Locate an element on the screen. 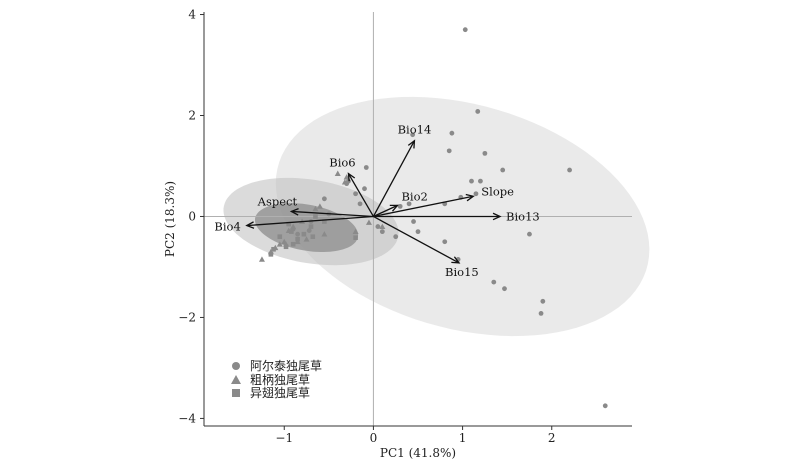  legend-label-anomalus: 异翅独尾草 is located at coordinates (280, 392).